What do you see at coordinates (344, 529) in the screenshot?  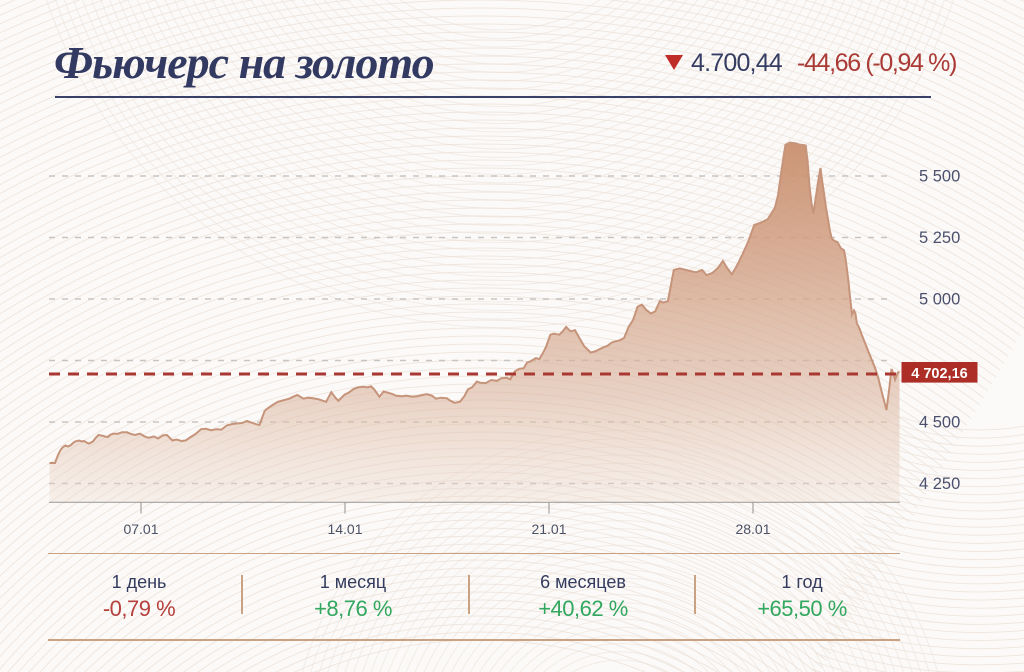 I see `svg-text: 14.01` at bounding box center [344, 529].